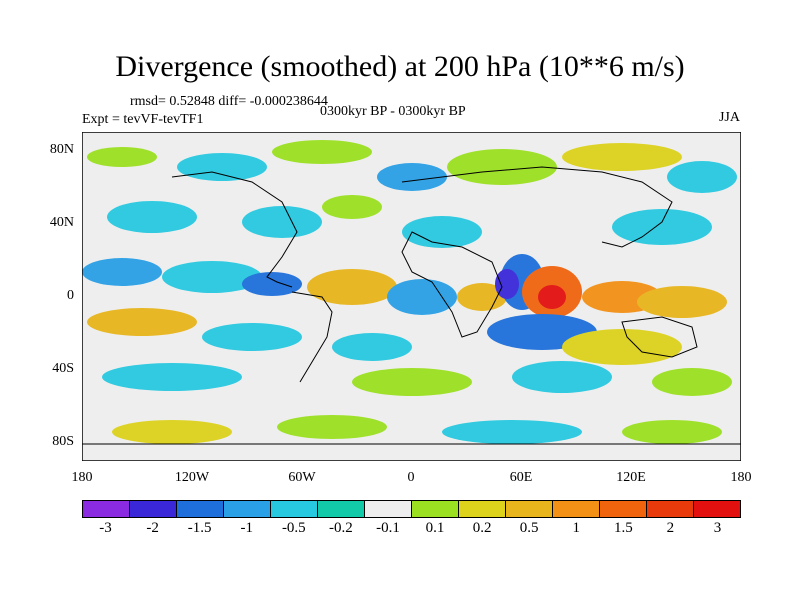 The height and width of the screenshot is (600, 800). I want to click on lon-tick-label: 120W, so click(192, 477).